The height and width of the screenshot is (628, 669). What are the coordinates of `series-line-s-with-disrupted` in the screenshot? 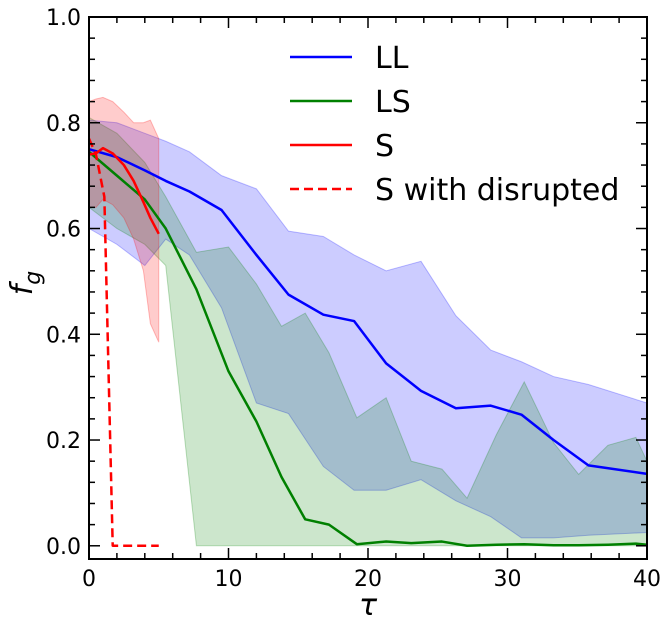 It's located at (123, 343).